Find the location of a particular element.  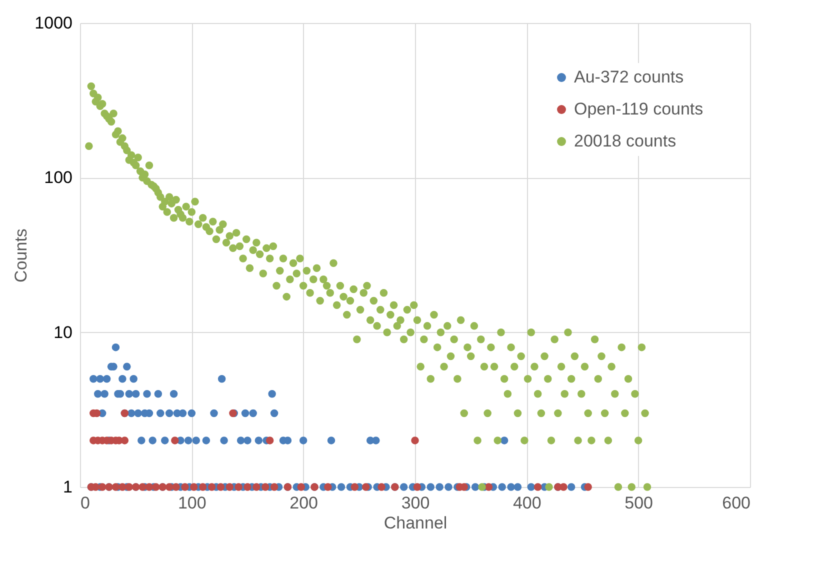

x-tick-label: 500 is located at coordinates (639, 503).